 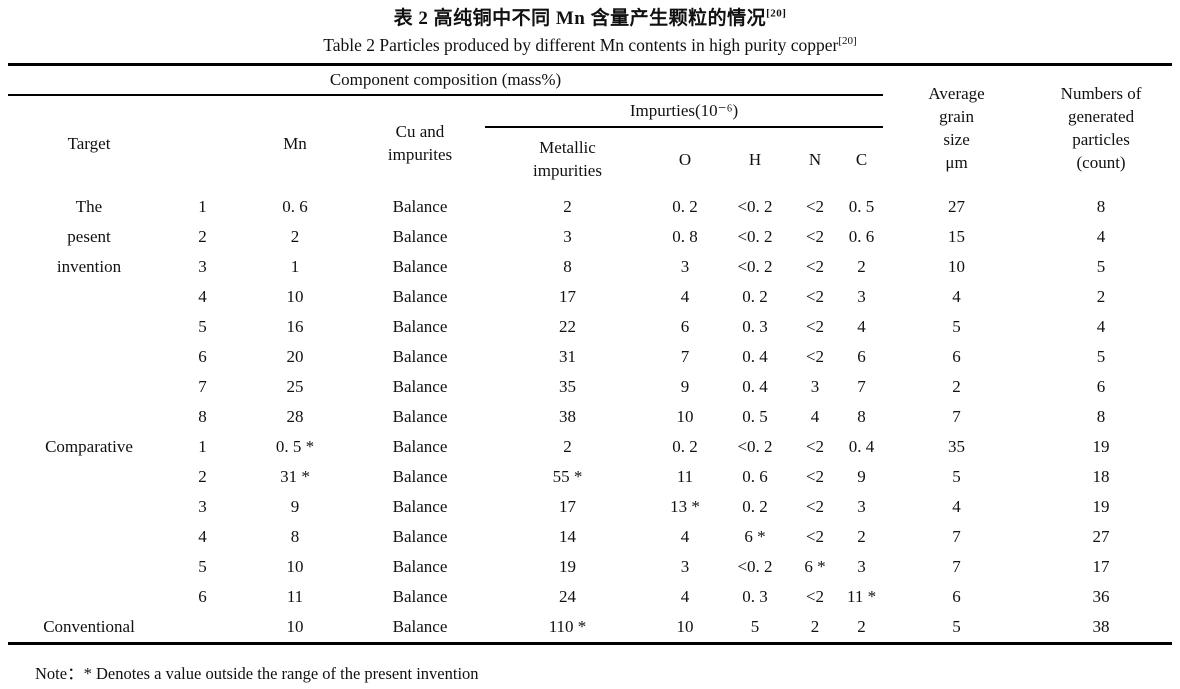 What do you see at coordinates (861, 356) in the screenshot?
I see `cell-carbon: 6` at bounding box center [861, 356].